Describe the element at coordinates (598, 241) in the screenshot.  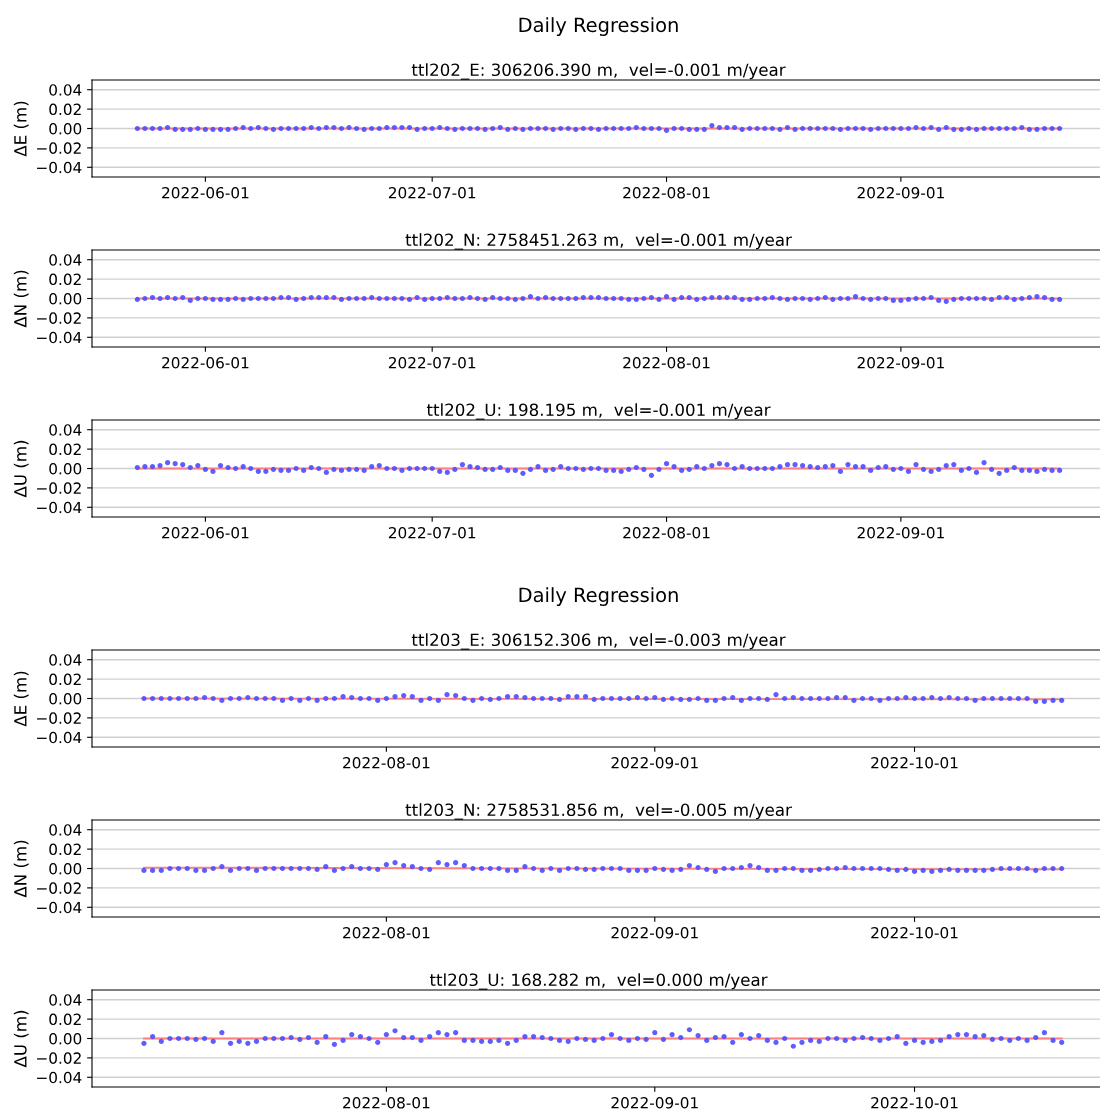
I see `chart-subtitle: ttl202_N: 2758451.263 m, vel=-0.001 m/year` at that location.